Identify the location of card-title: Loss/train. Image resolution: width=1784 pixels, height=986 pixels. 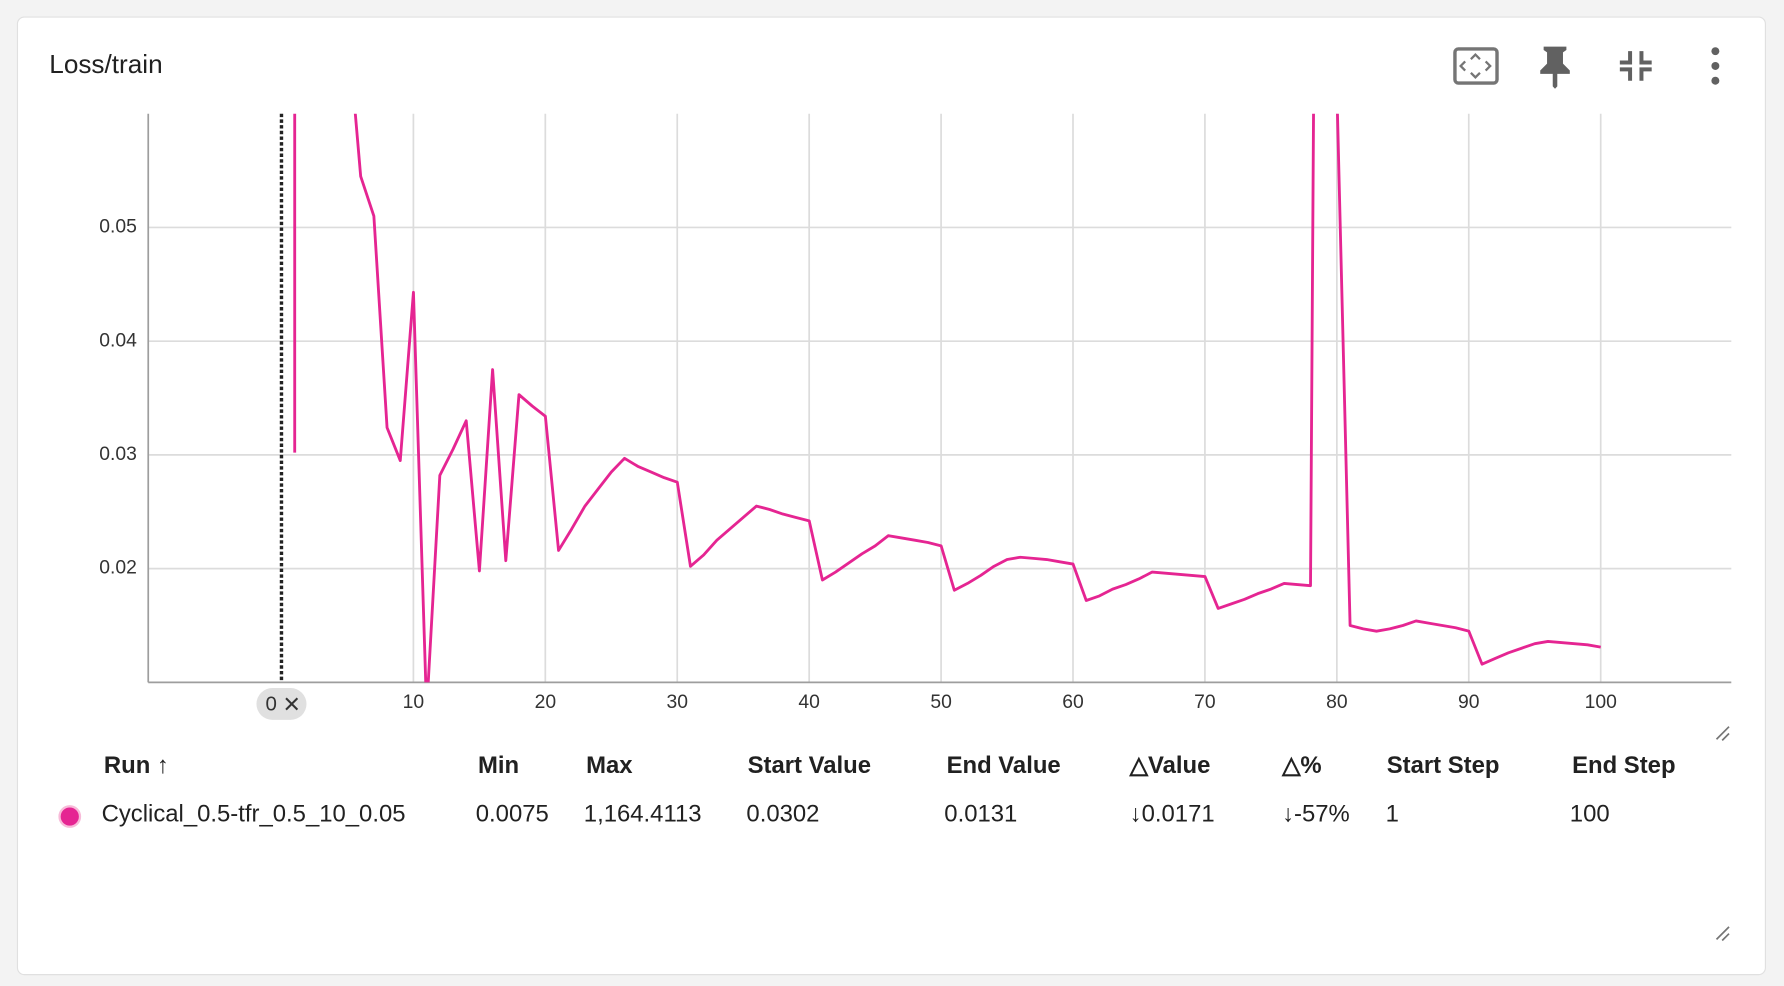
(105, 64).